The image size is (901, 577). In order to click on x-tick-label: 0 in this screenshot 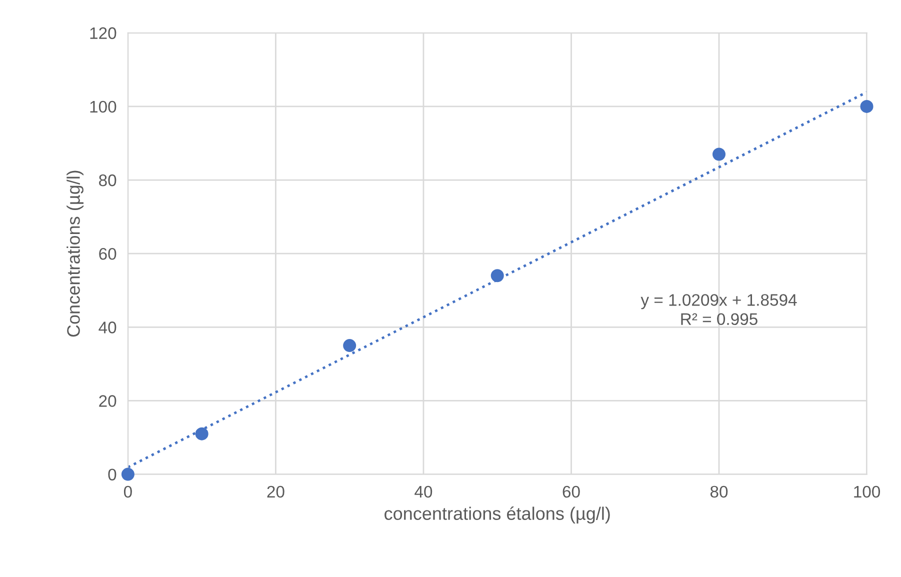, I will do `click(128, 492)`.